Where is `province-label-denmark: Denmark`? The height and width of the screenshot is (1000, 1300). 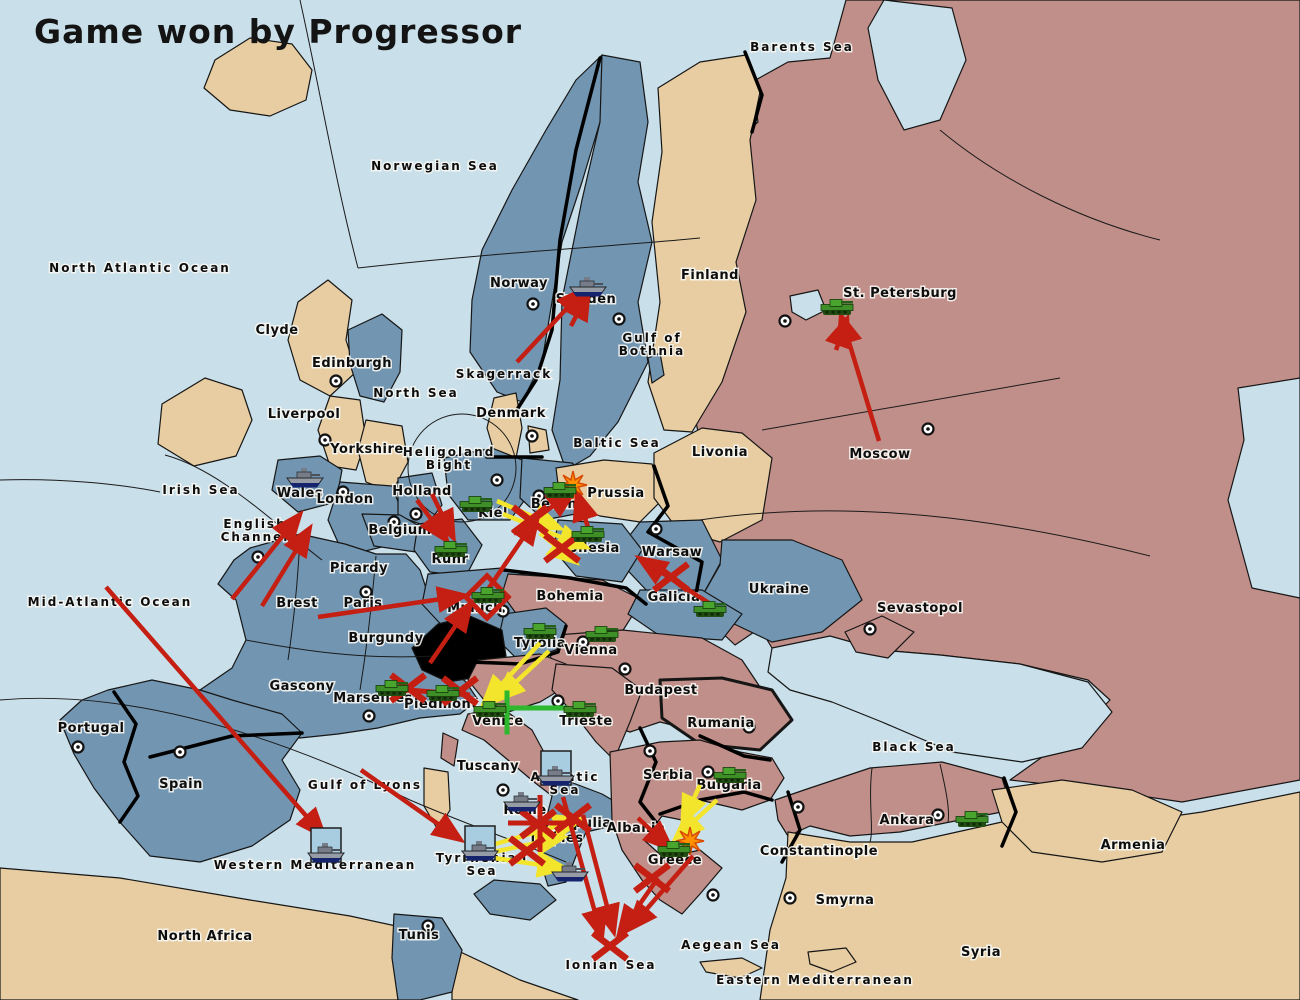
province-label-denmark: Denmark is located at coordinates (511, 413).